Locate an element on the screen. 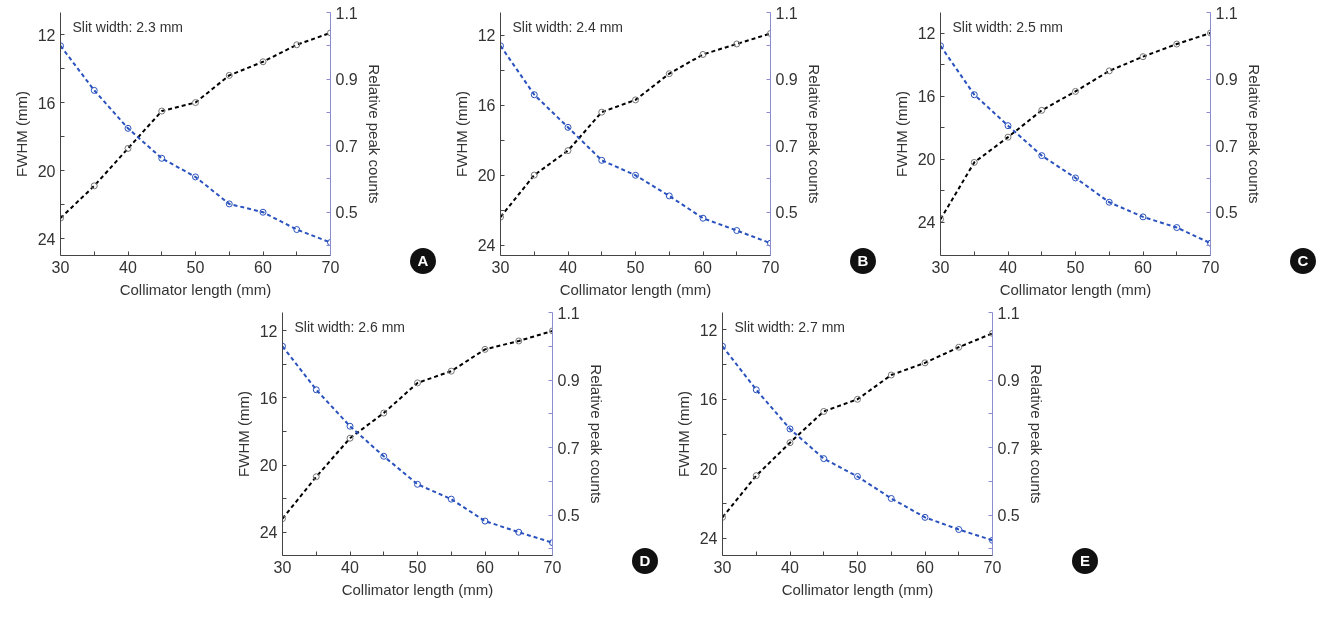  annotation: Slit width: 2.4 mm is located at coordinates (567, 26).